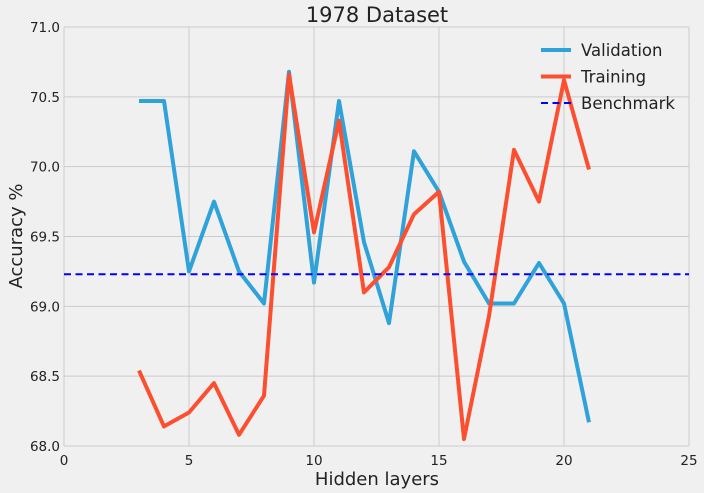  I want to click on y-tick-labels: 68.0 68.5 69.0 69.5 70.0 70.5 71.0, so click(45, 237).